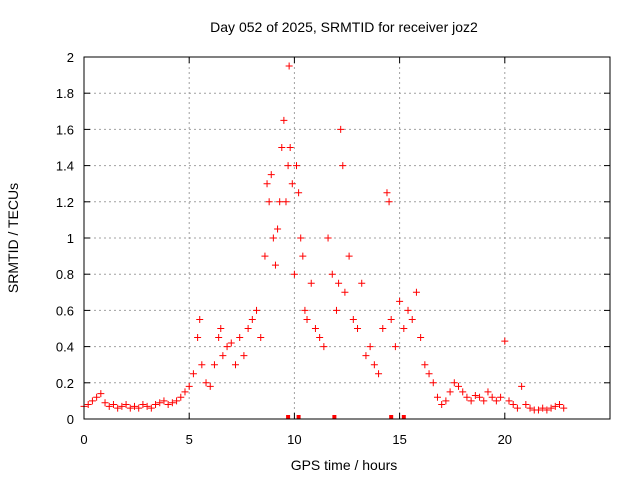 Image resolution: width=640 pixels, height=480 pixels. Describe the element at coordinates (65, 383) in the screenshot. I see `y-tick-label: 0.2` at that location.